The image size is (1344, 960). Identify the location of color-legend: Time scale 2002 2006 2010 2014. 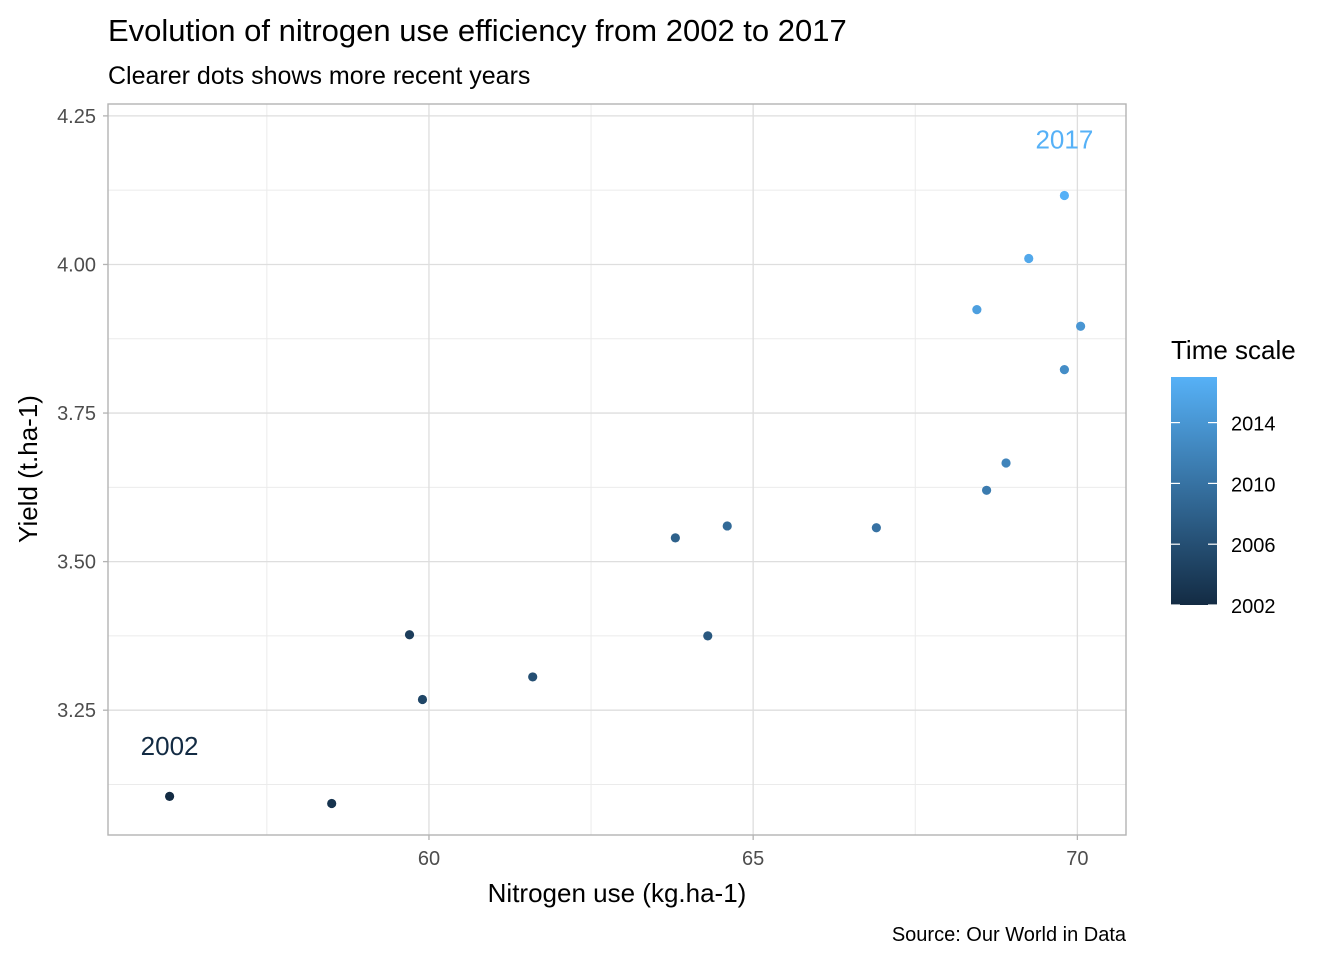
(1233, 476).